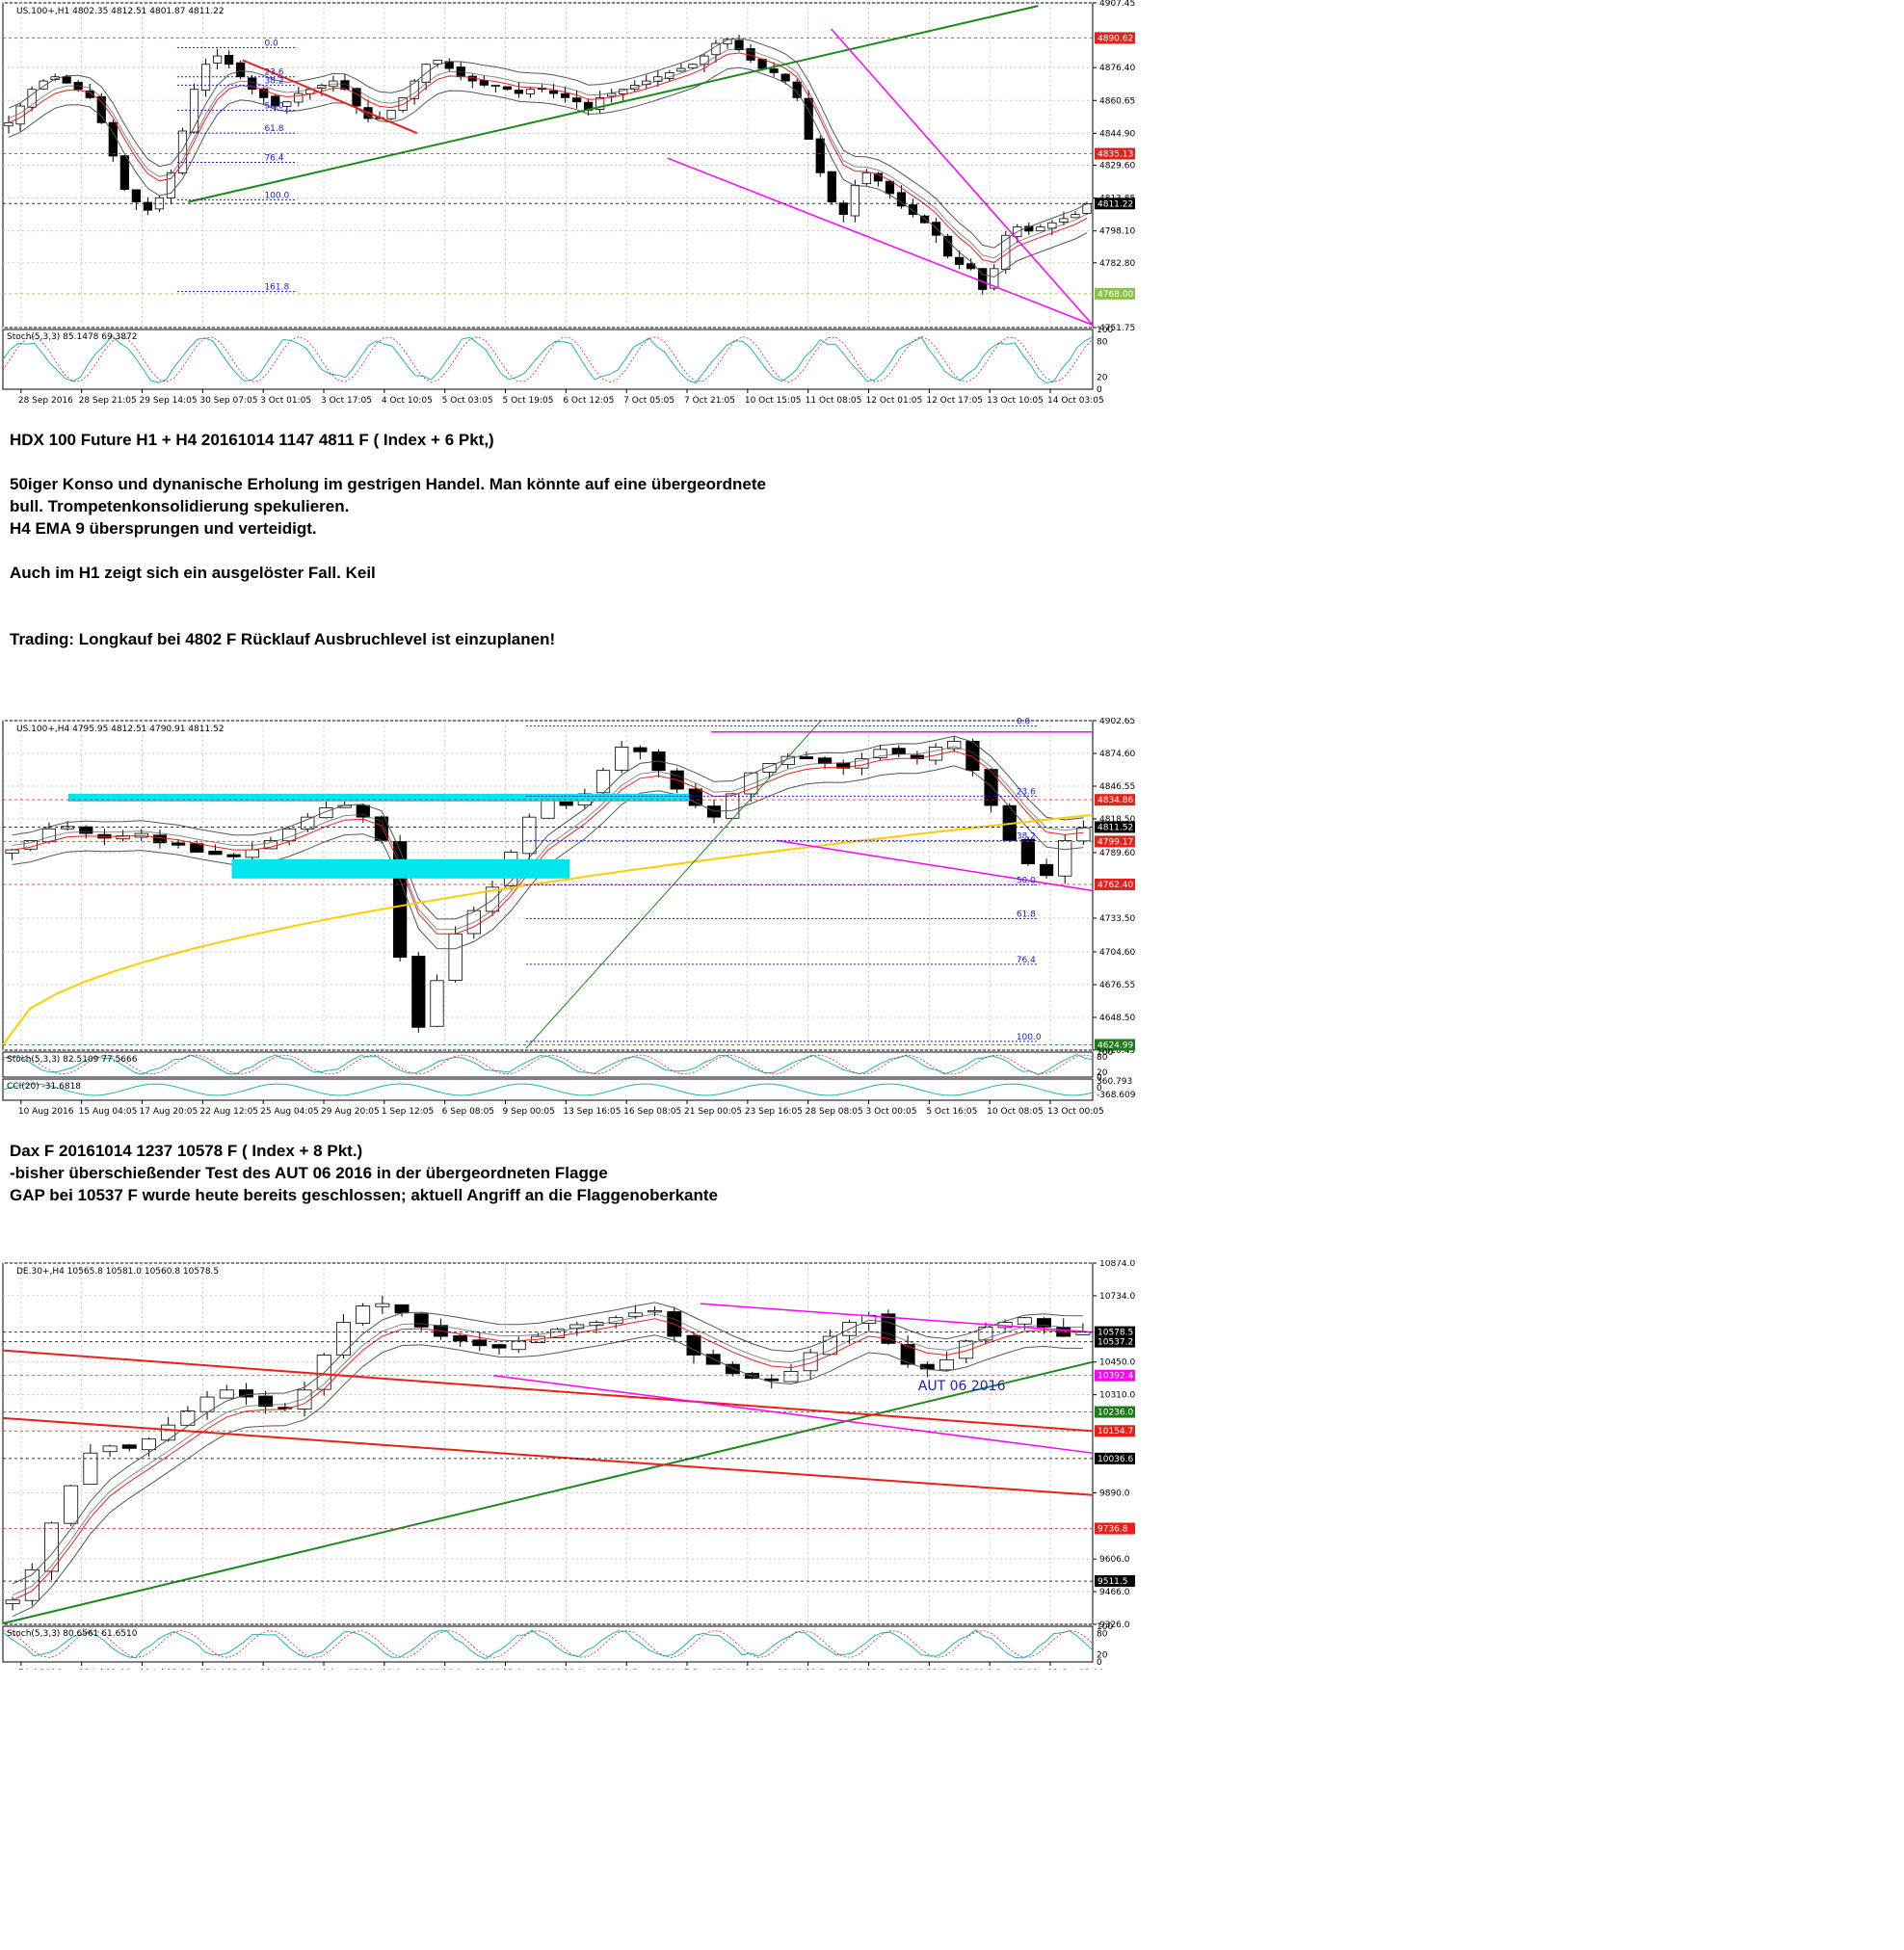 The height and width of the screenshot is (1950, 1904). Describe the element at coordinates (1115, 295) in the screenshot. I see `chart-1-price-tag: 4768.00` at that location.